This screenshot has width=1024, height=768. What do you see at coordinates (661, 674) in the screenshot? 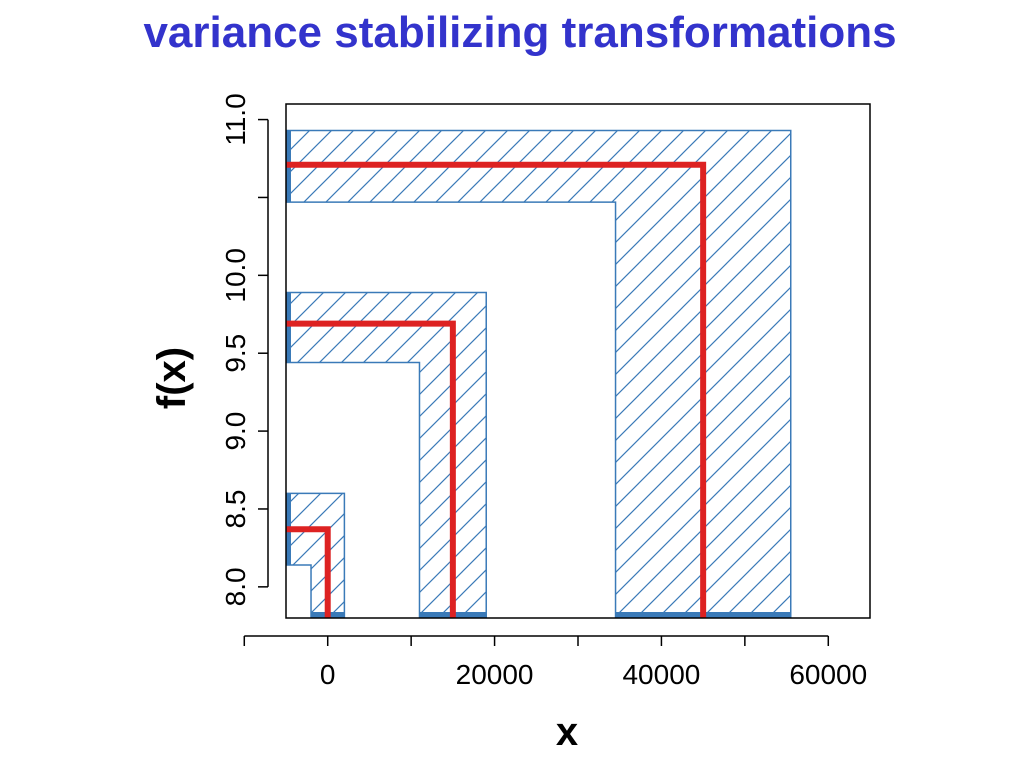
I see `x-tick-label-2: 40000` at bounding box center [661, 674].